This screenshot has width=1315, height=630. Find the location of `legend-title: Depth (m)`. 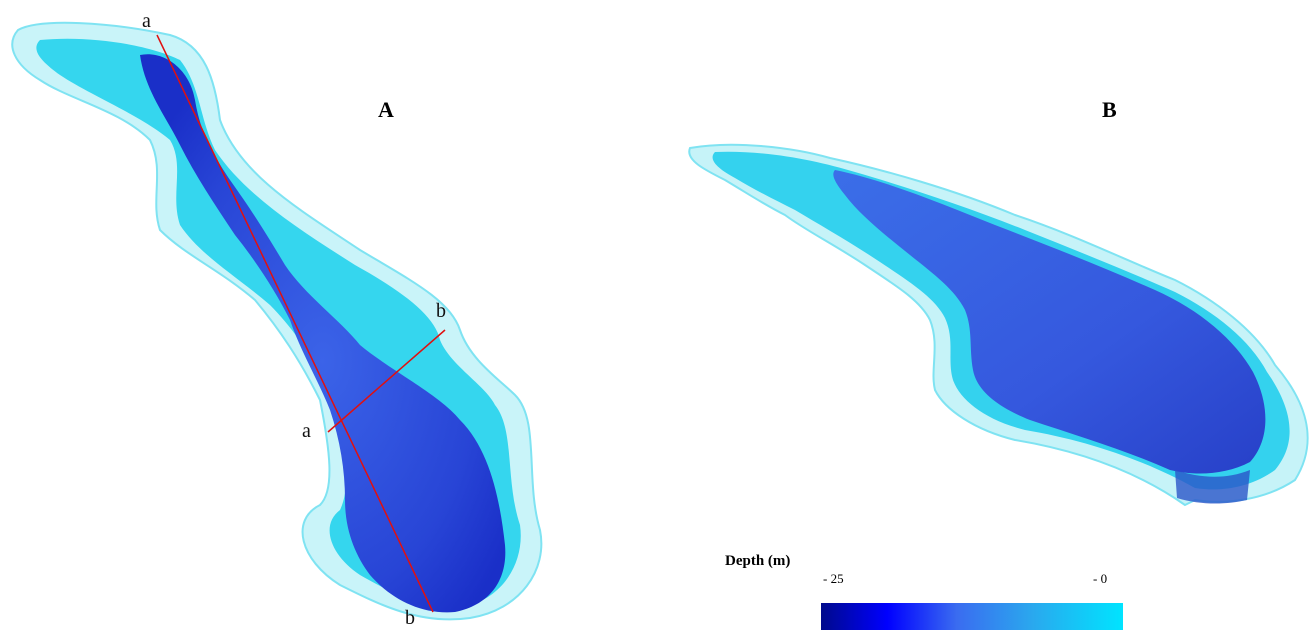

legend-title: Depth (m) is located at coordinates (758, 561).